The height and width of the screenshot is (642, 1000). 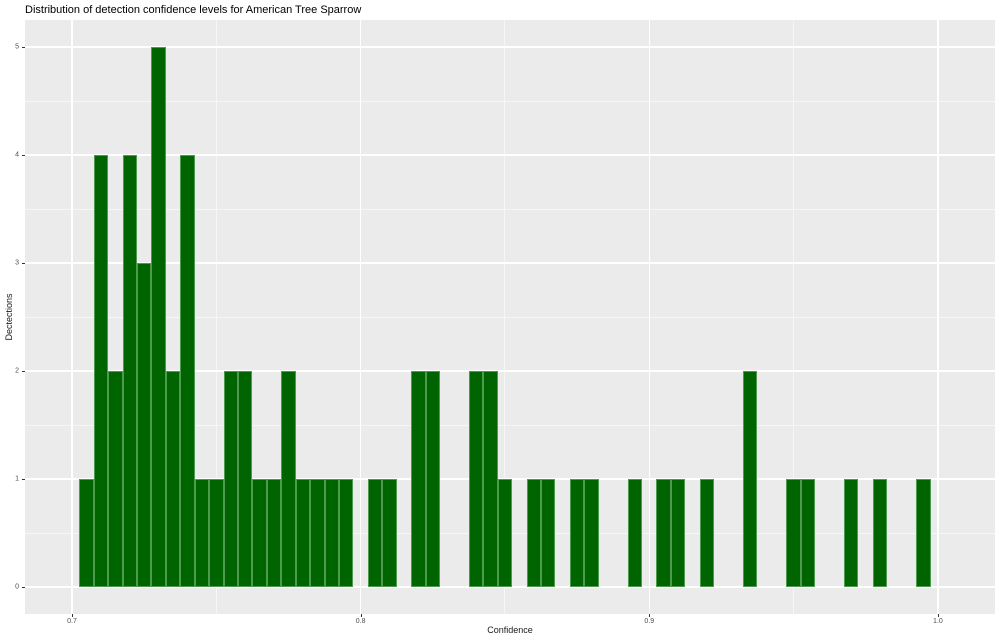 What do you see at coordinates (17, 479) in the screenshot?
I see `y-tick-label: 1` at bounding box center [17, 479].